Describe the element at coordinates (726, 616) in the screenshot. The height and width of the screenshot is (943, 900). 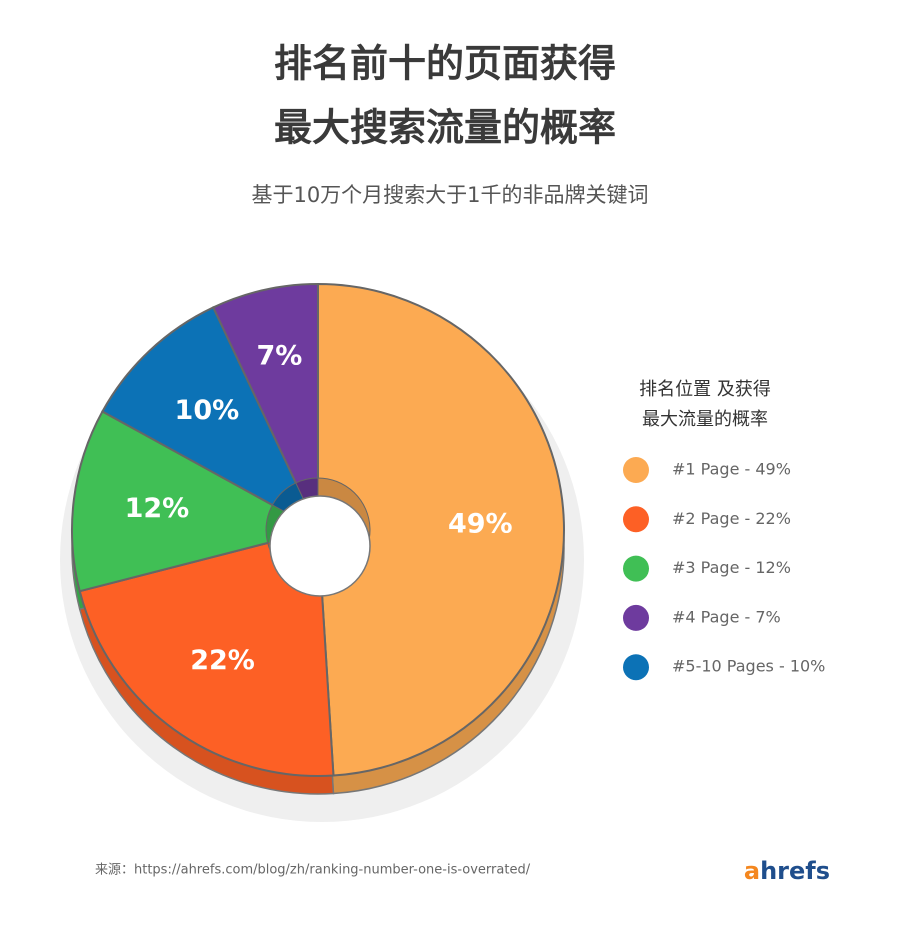
I see `legend-label: #4 Page - 7%` at that location.